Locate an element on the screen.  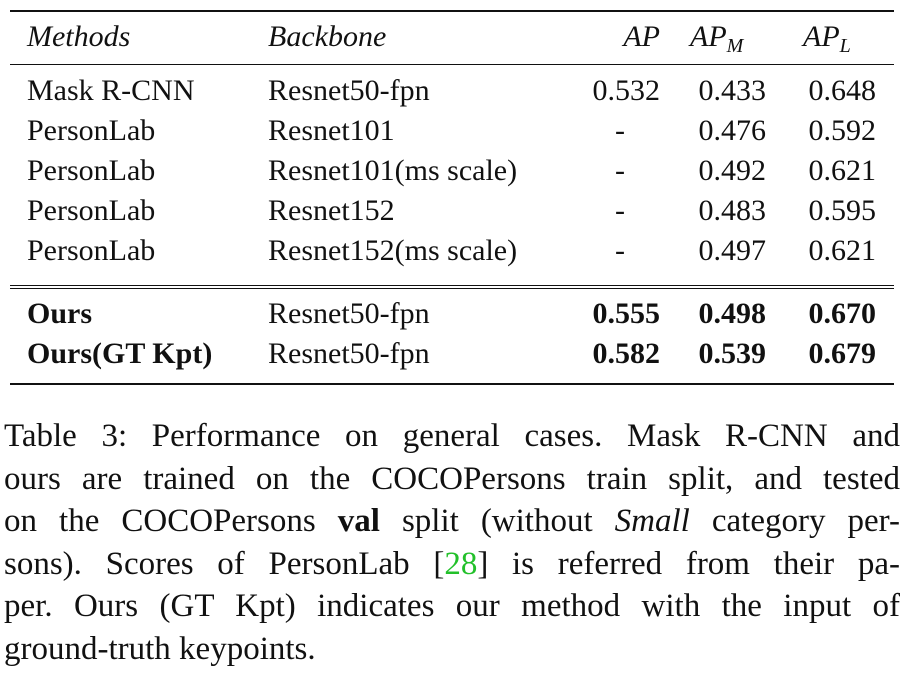
cell-backbone: Resnet152 is located at coordinates (331, 210).